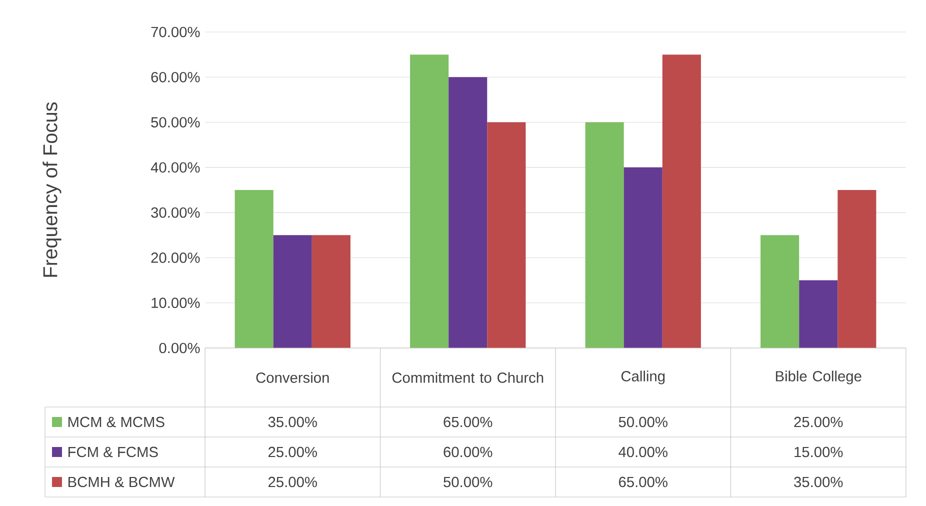  What do you see at coordinates (468, 377) in the screenshot?
I see `x-tick-label: Commitment to Church` at bounding box center [468, 377].